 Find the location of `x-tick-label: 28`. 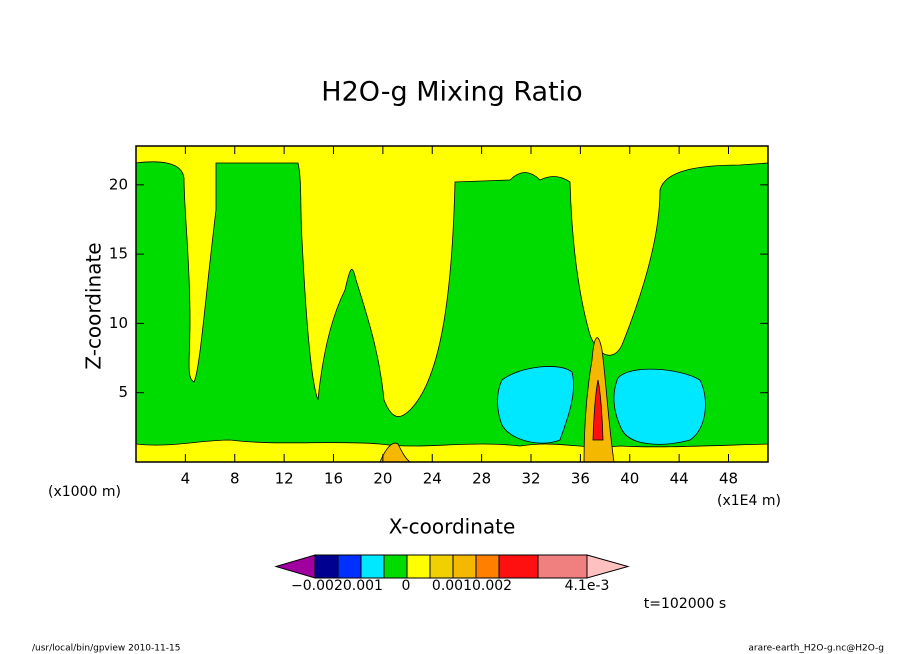

x-tick-label: 28 is located at coordinates (481, 479).